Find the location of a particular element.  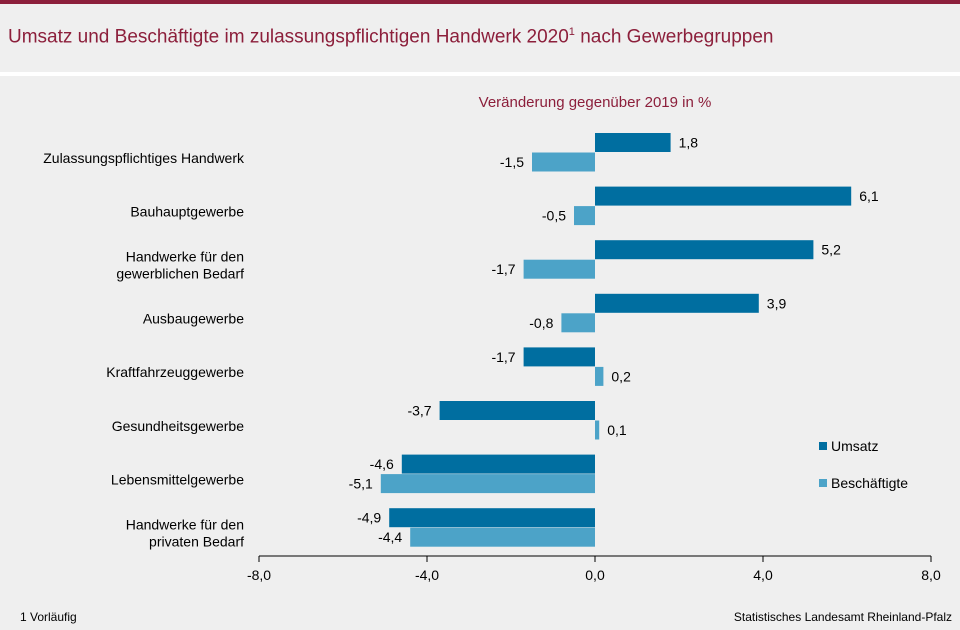

data-label: 3,9 is located at coordinates (777, 303).